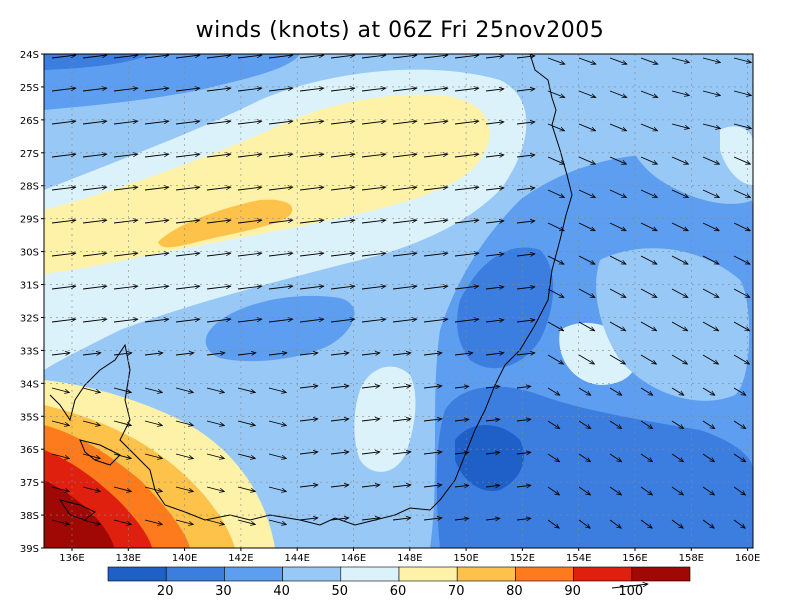 The height and width of the screenshot is (600, 800). Describe the element at coordinates (578, 558) in the screenshot. I see `lon-label: 154E` at that location.